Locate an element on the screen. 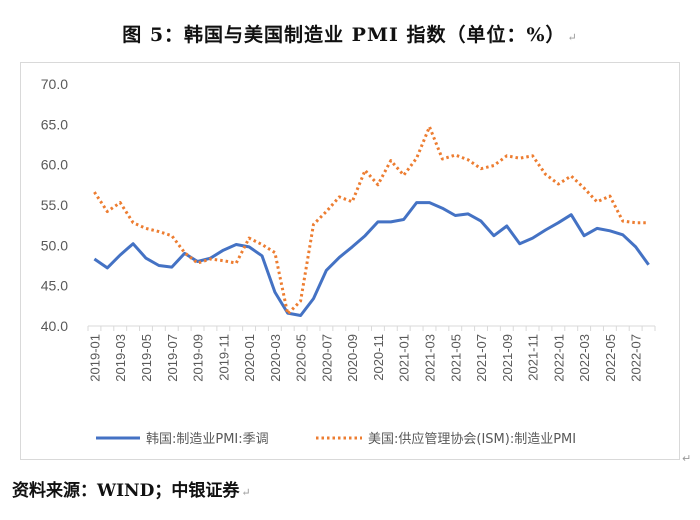  x-tick-label: 2021-01 is located at coordinates (404, 358).